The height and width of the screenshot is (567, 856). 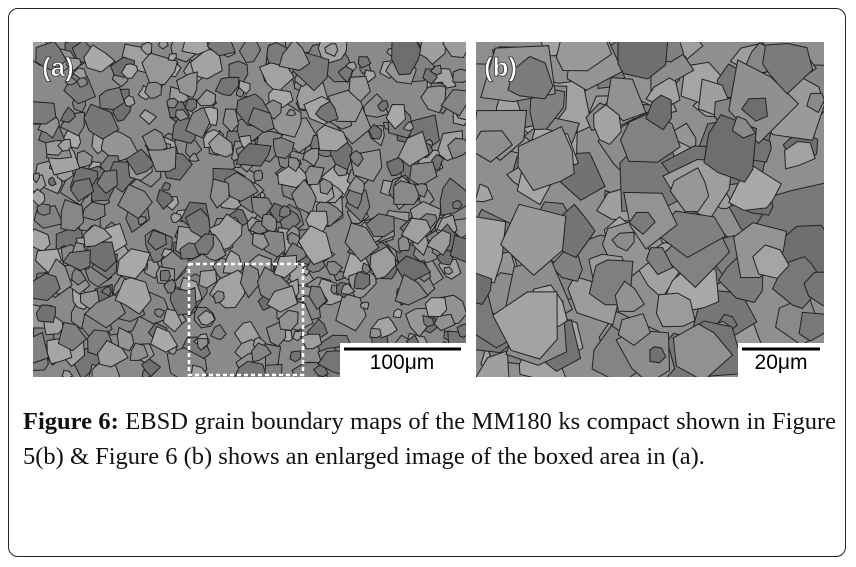 What do you see at coordinates (58, 67) in the screenshot?
I see `panel-label: (a)` at bounding box center [58, 67].